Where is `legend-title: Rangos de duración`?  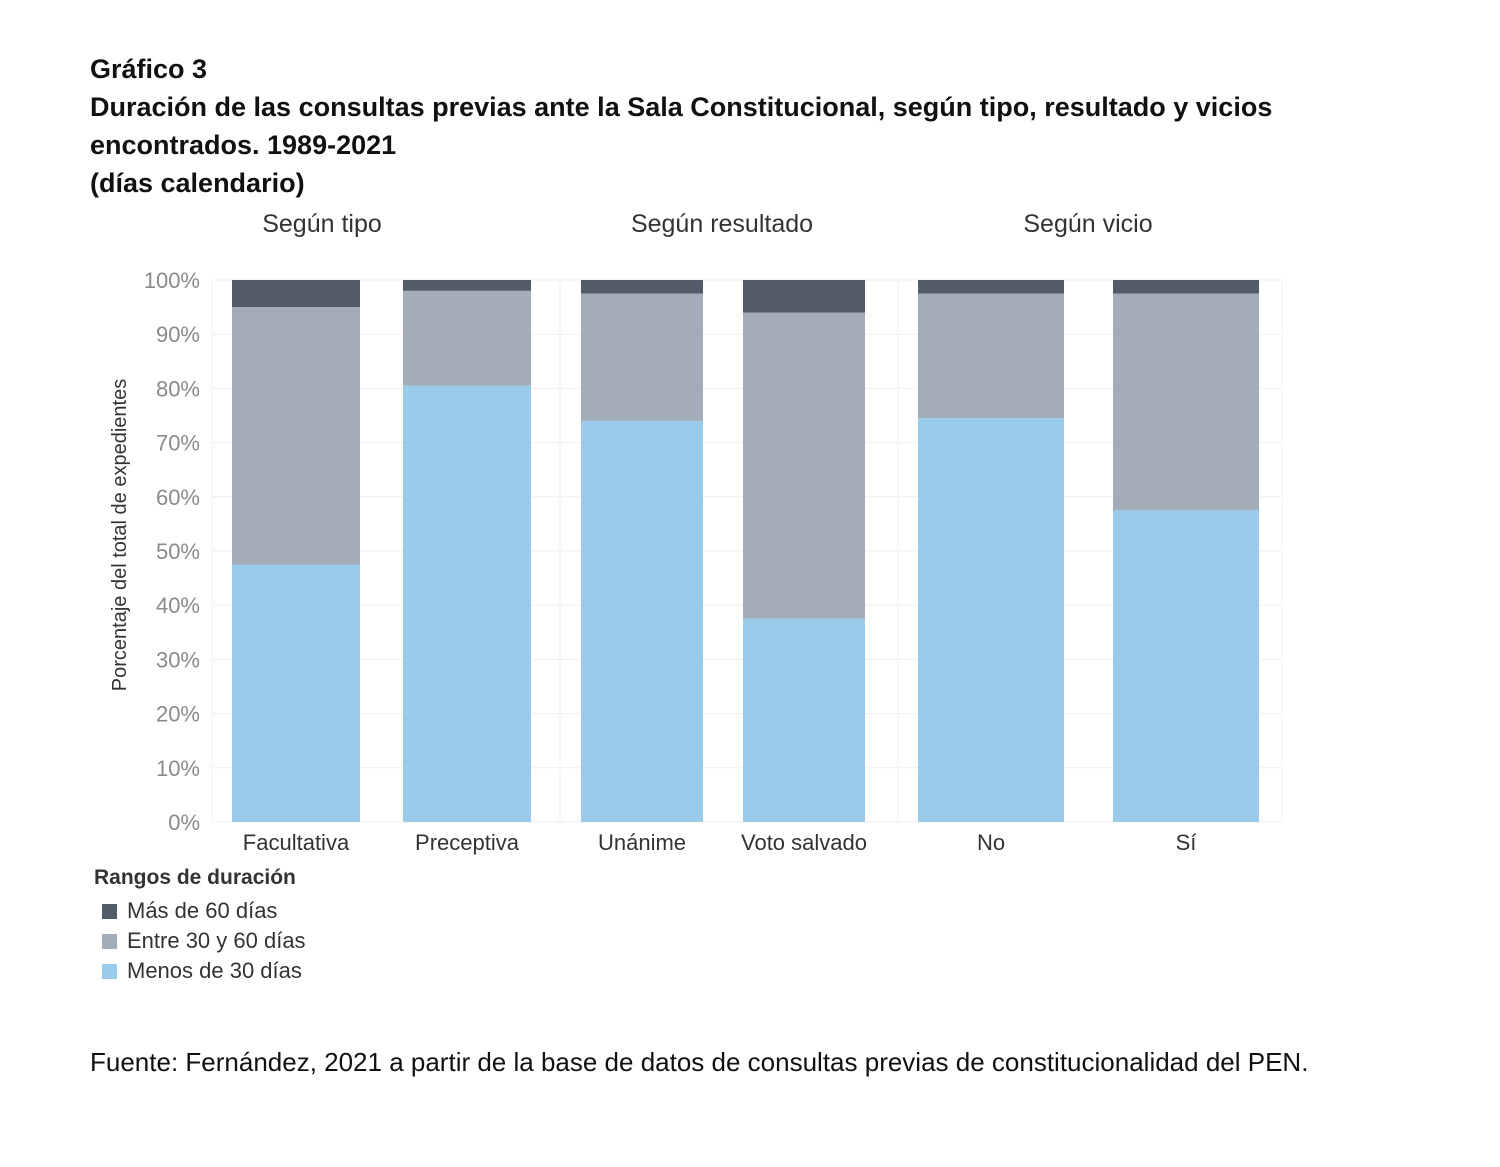
legend-title: Rangos de duración is located at coordinates (195, 877).